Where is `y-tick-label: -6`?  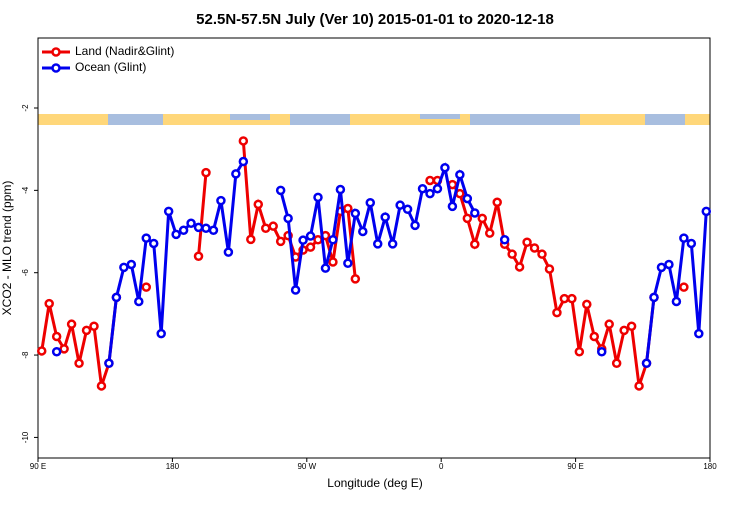 y-tick-label: -6 is located at coordinates (25, 273).